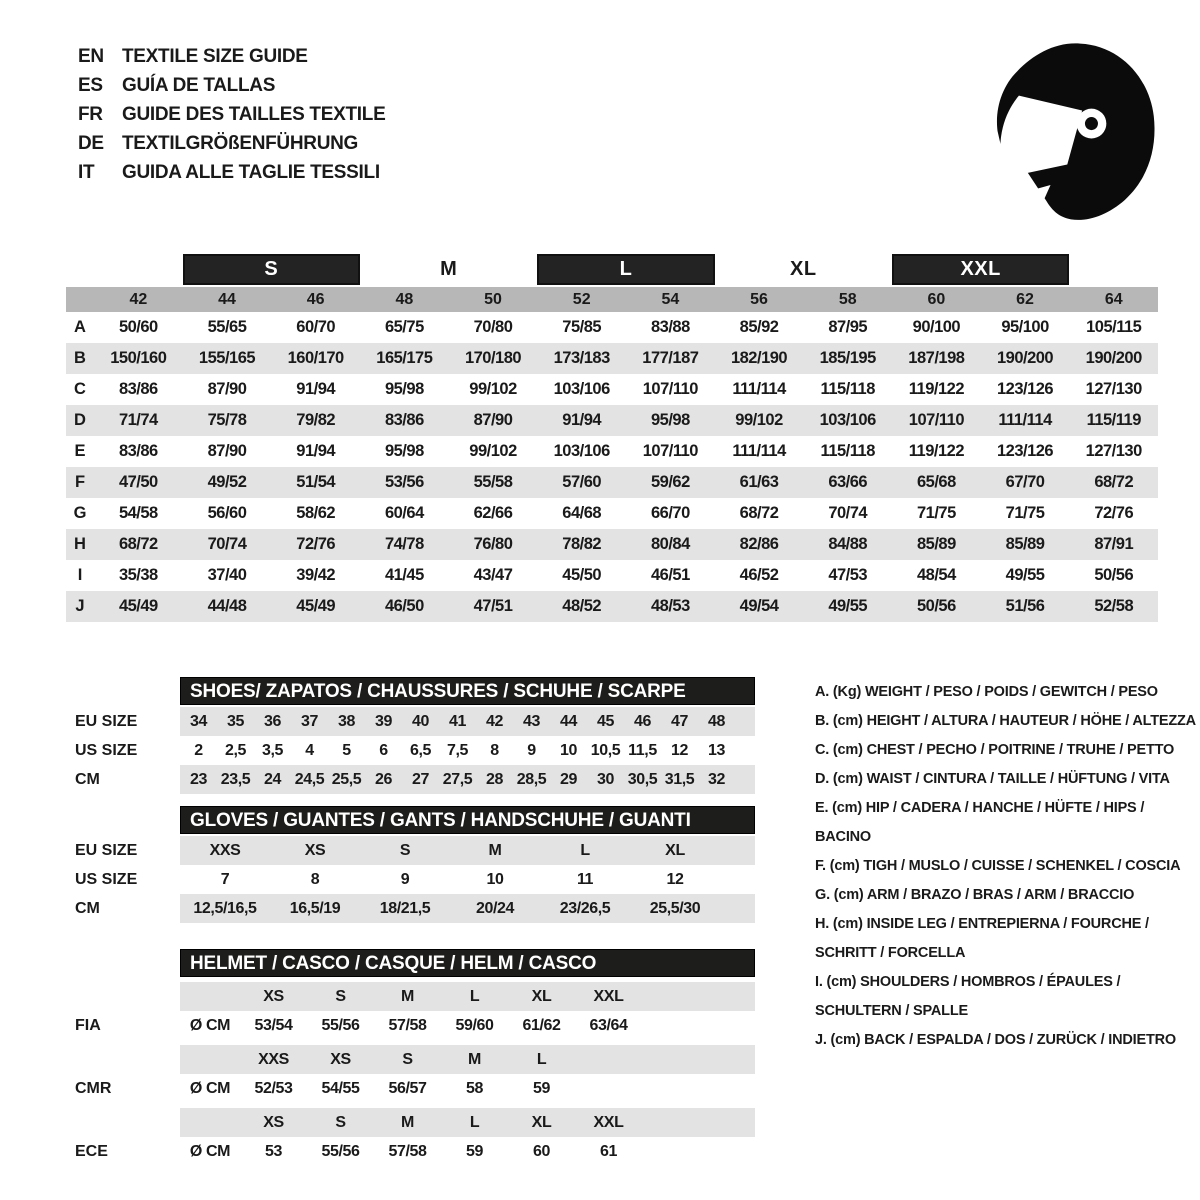 The height and width of the screenshot is (1200, 1200). Describe the element at coordinates (273, 1151) in the screenshot. I see `table-cell: 53` at that location.